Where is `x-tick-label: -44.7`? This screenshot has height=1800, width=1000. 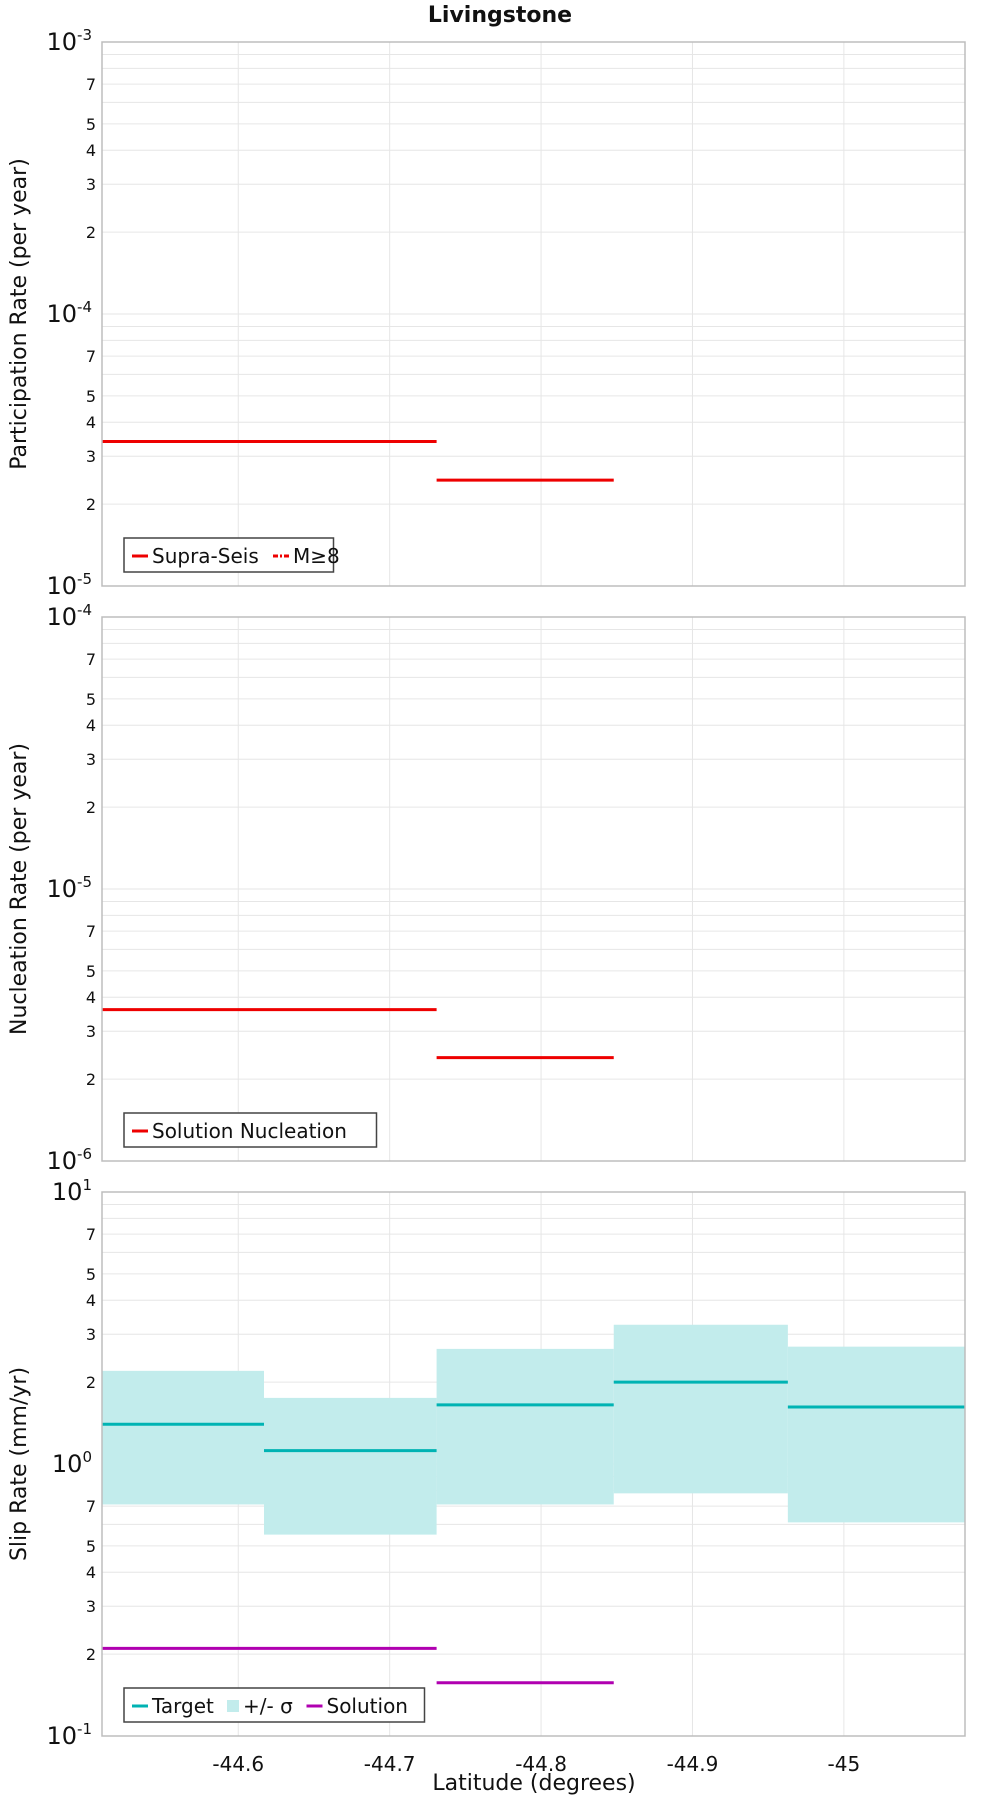 x-tick-label: -44.7 is located at coordinates (390, 1764).